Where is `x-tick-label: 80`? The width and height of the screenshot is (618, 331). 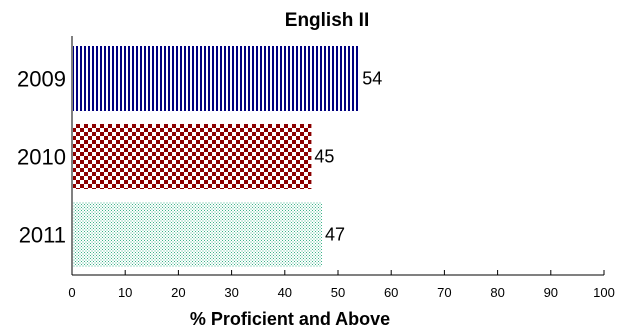
x-tick-label: 80 is located at coordinates (497, 292).